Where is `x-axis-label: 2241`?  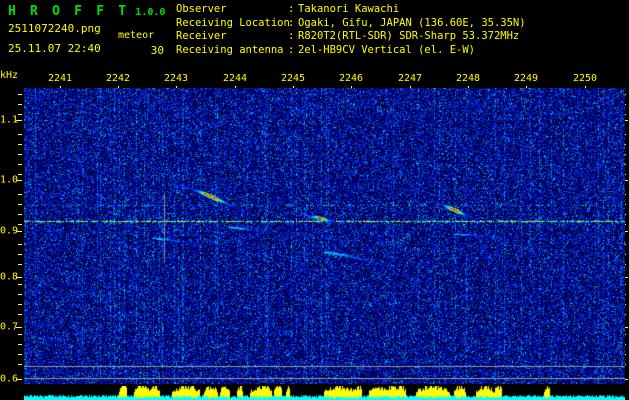
x-axis-label: 2241 is located at coordinates (60, 78).